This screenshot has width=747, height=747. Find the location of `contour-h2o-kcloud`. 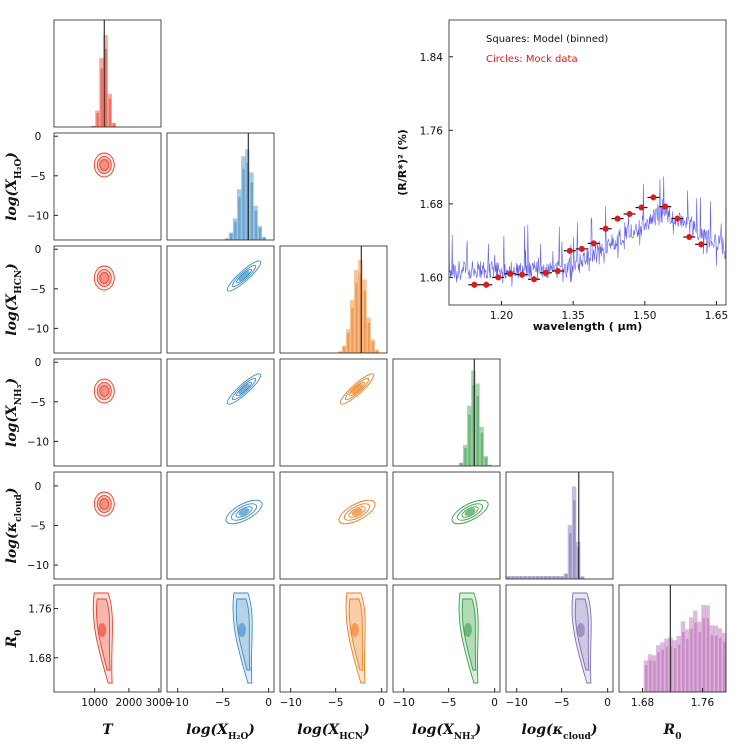

contour-h2o-kcloud is located at coordinates (244, 512).